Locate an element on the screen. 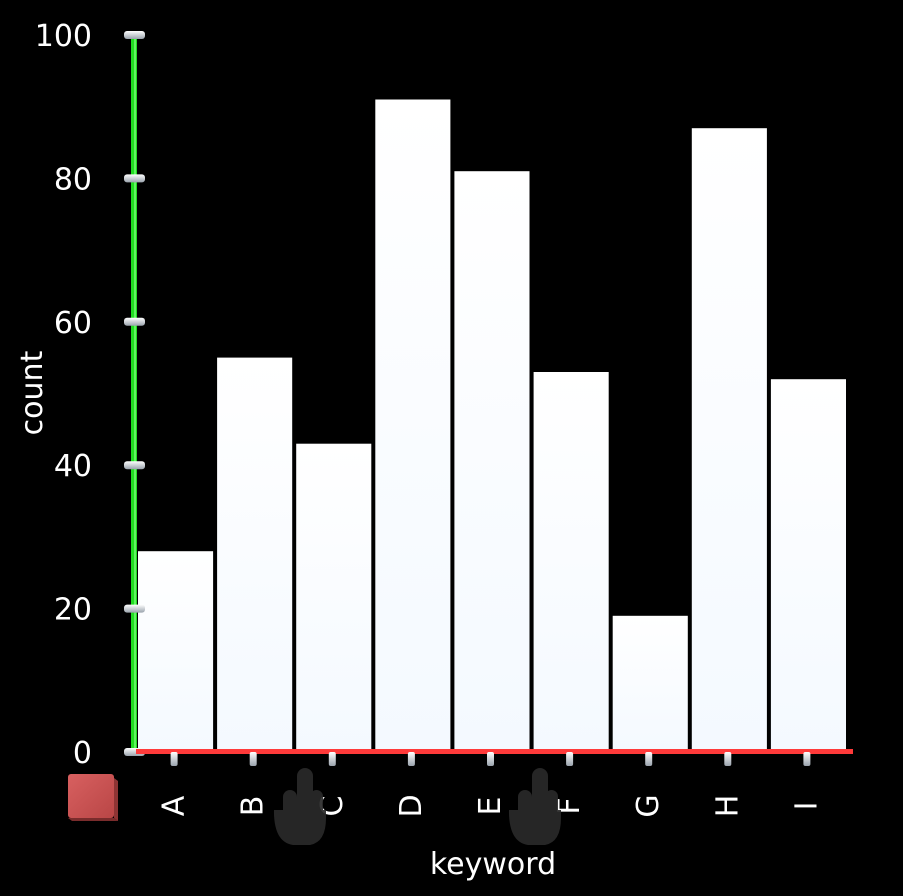 The width and height of the screenshot is (903, 896). x-tick-label-A: A is located at coordinates (174, 805).